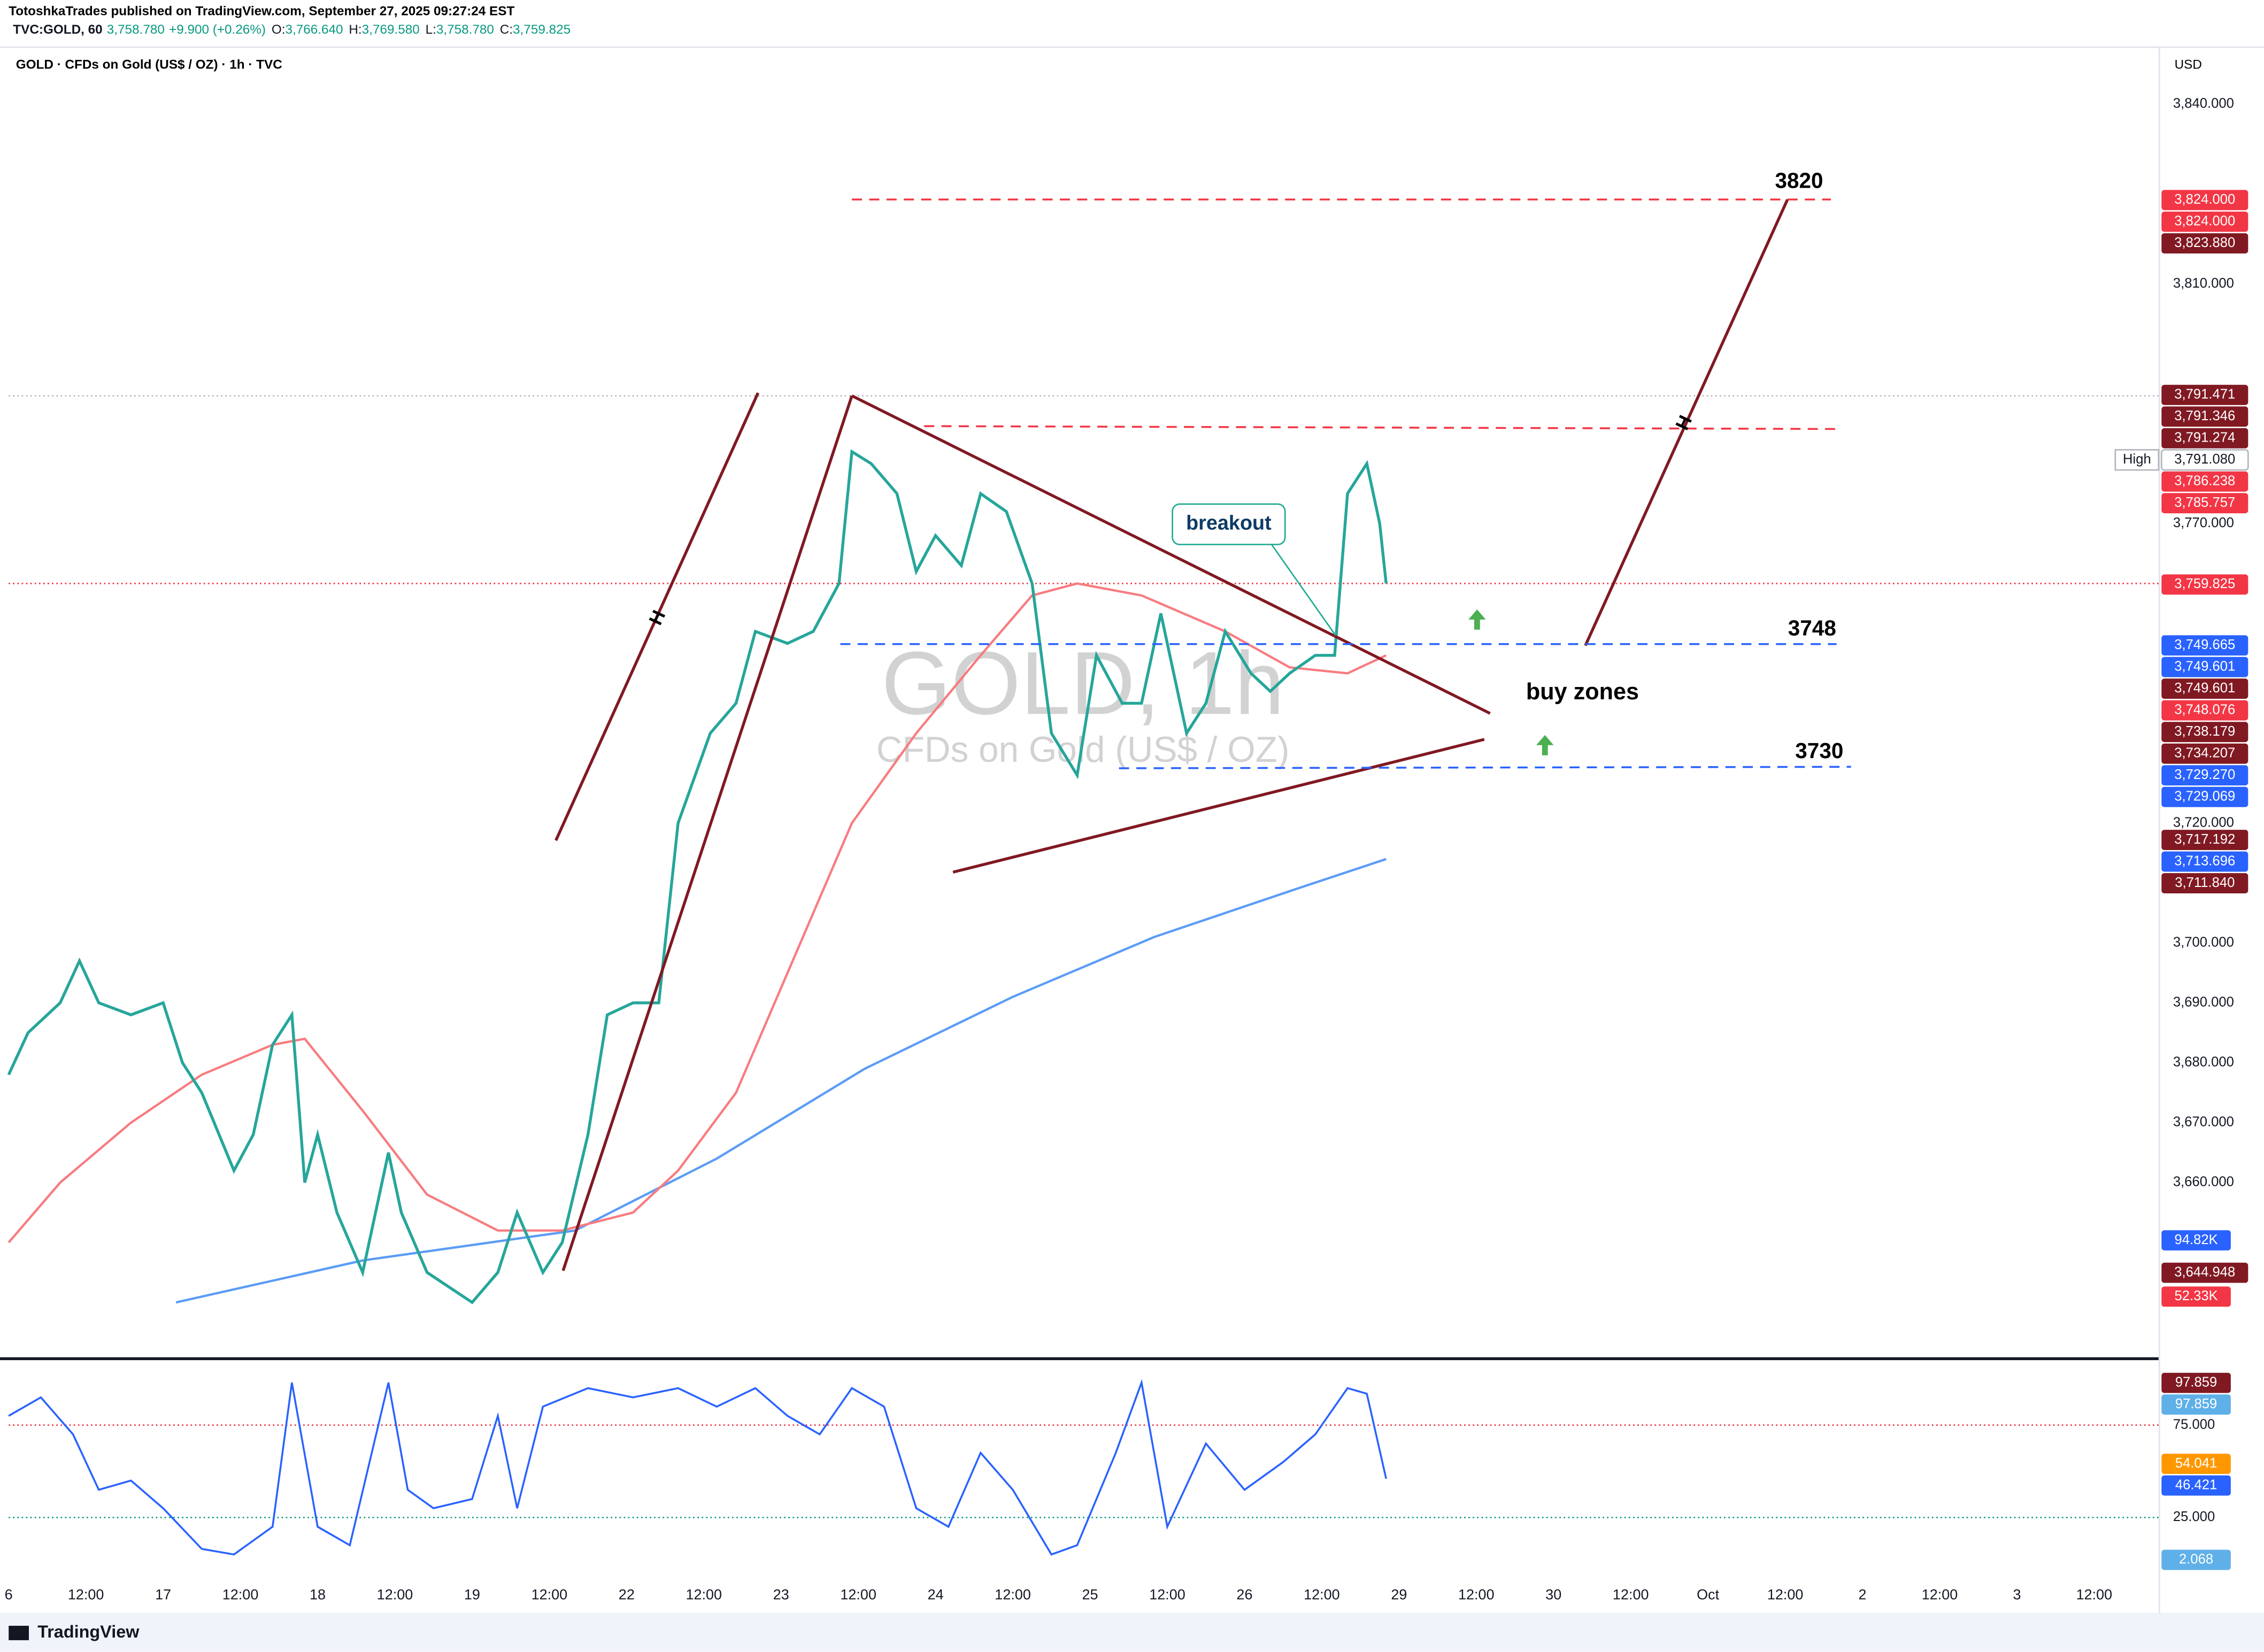  I want to click on price-tag-label: 3,749.665, so click(2204, 644).